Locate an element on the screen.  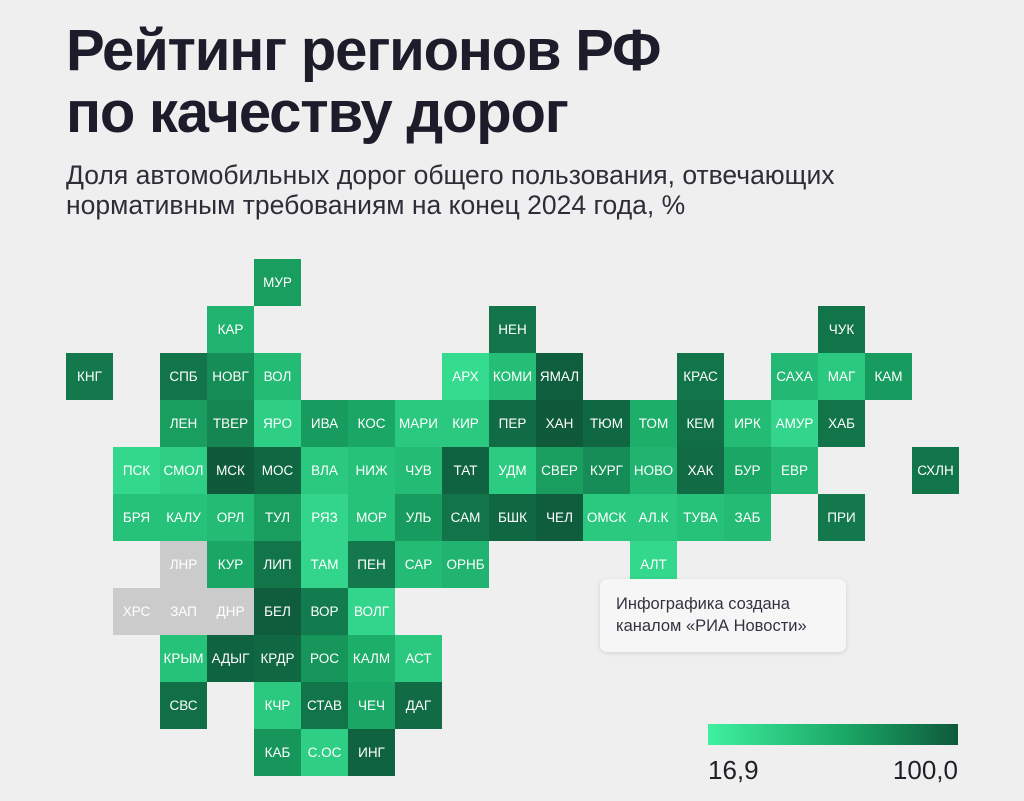
region-tile: ПРИ is located at coordinates (841, 517).